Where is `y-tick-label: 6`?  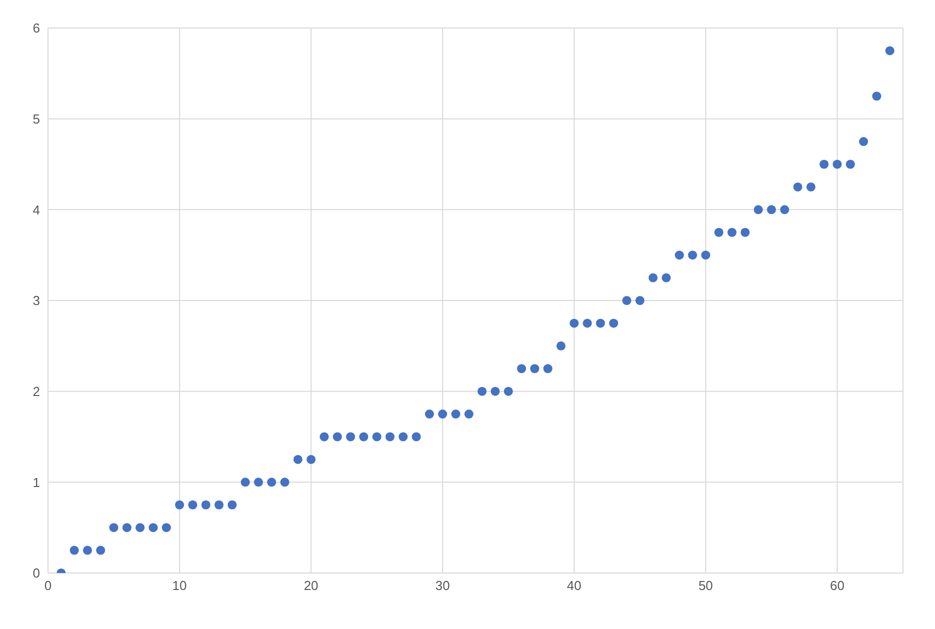 y-tick-label: 6 is located at coordinates (36, 28).